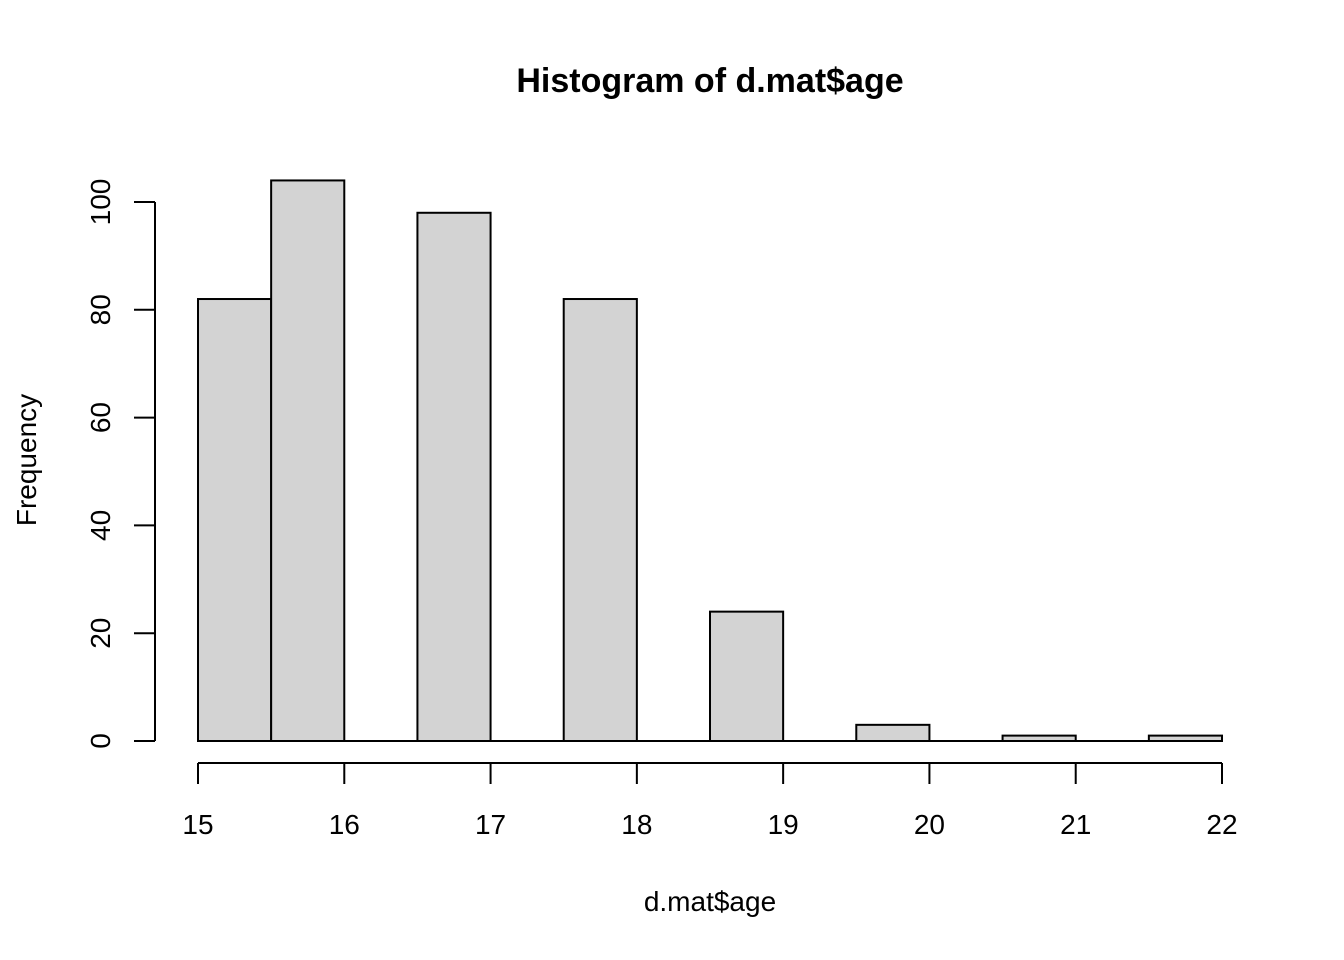 The width and height of the screenshot is (1344, 960). What do you see at coordinates (120, 464) in the screenshot?
I see `y-axis: 0 20 40 60 80 100` at bounding box center [120, 464].